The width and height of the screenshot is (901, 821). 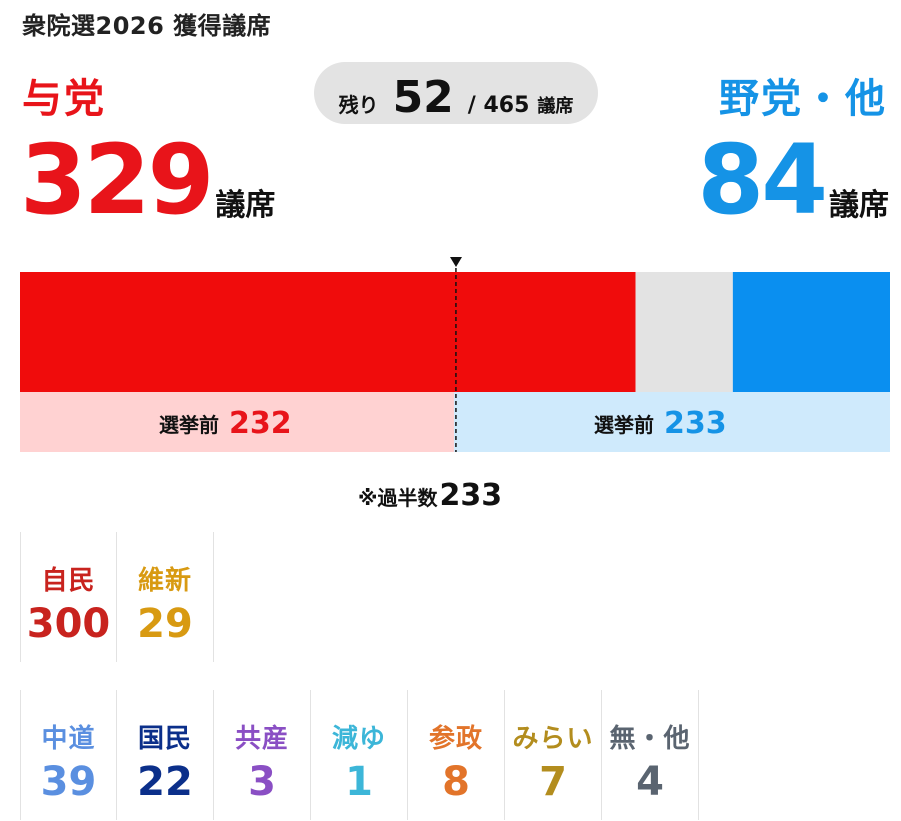 What do you see at coordinates (165, 755) in the screenshot?
I see `party-cell: 国民 22` at bounding box center [165, 755].